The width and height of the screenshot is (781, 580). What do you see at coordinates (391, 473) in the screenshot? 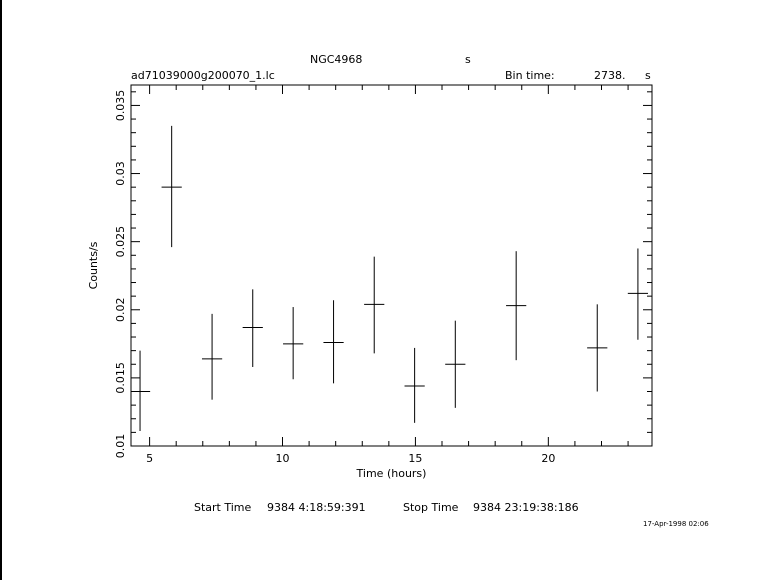
I see `x-axis-label: Time (hours)` at bounding box center [391, 473].